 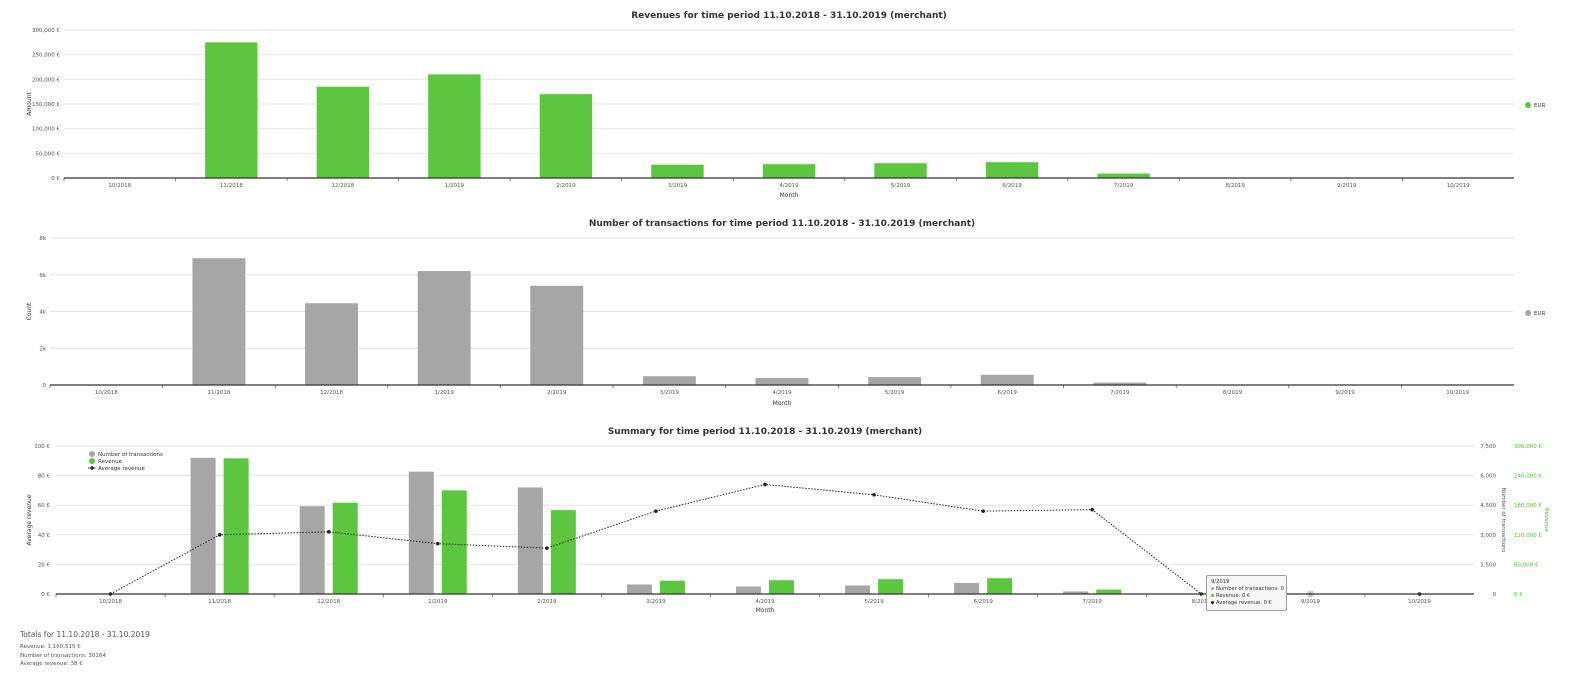 I want to click on bar-5/2019, so click(x=900, y=170).